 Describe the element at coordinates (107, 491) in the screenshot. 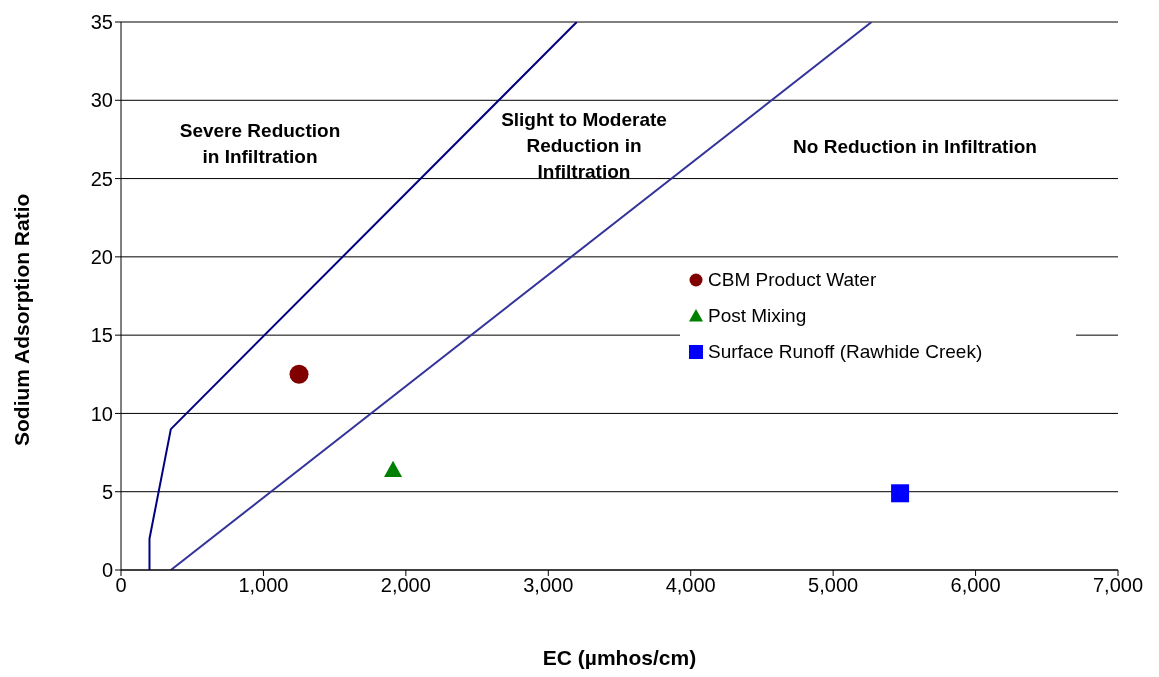

I see `y-tick-label: 5` at that location.